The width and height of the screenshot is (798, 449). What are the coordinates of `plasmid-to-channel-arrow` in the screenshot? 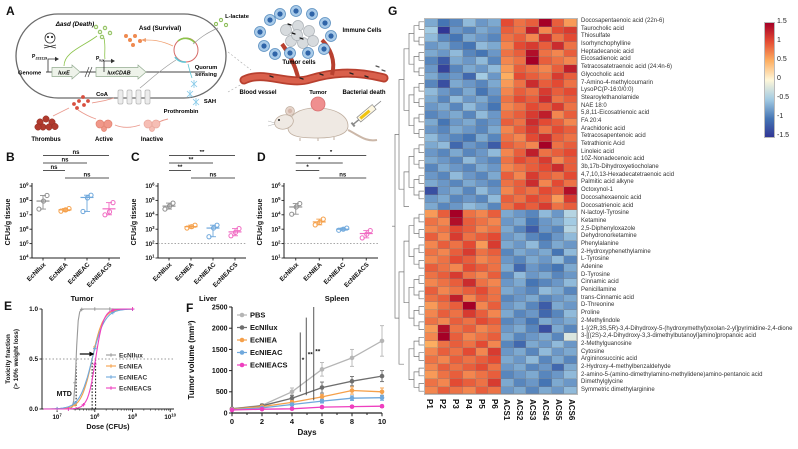 It's located at (158, 74).